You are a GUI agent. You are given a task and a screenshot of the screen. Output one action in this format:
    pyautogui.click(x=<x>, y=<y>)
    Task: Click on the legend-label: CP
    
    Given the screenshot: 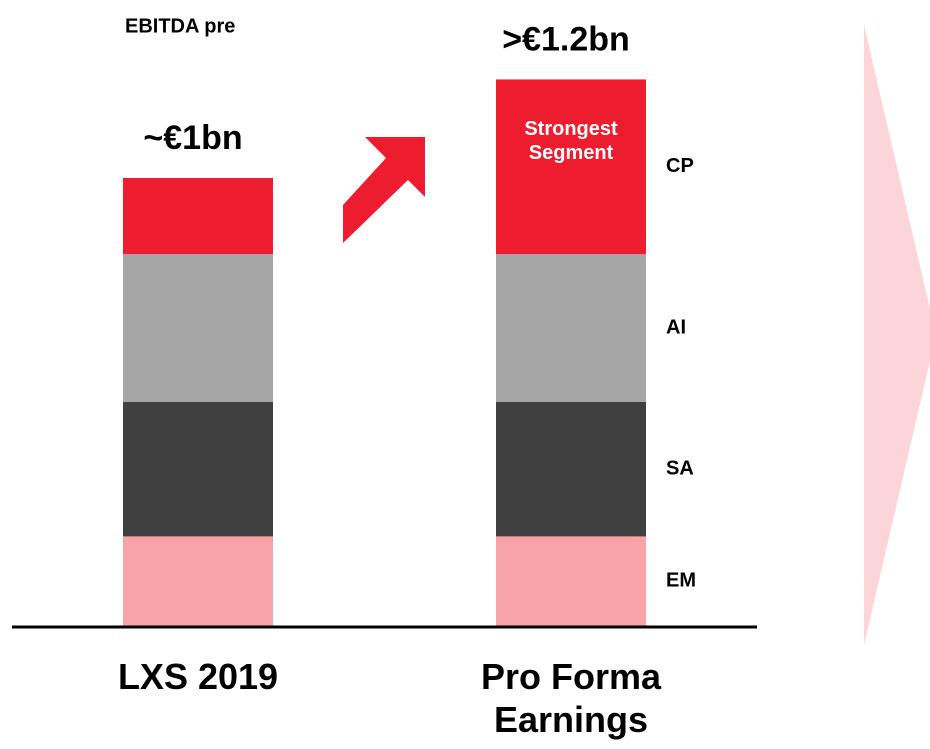 What is the action you would take?
    pyautogui.click(x=680, y=166)
    